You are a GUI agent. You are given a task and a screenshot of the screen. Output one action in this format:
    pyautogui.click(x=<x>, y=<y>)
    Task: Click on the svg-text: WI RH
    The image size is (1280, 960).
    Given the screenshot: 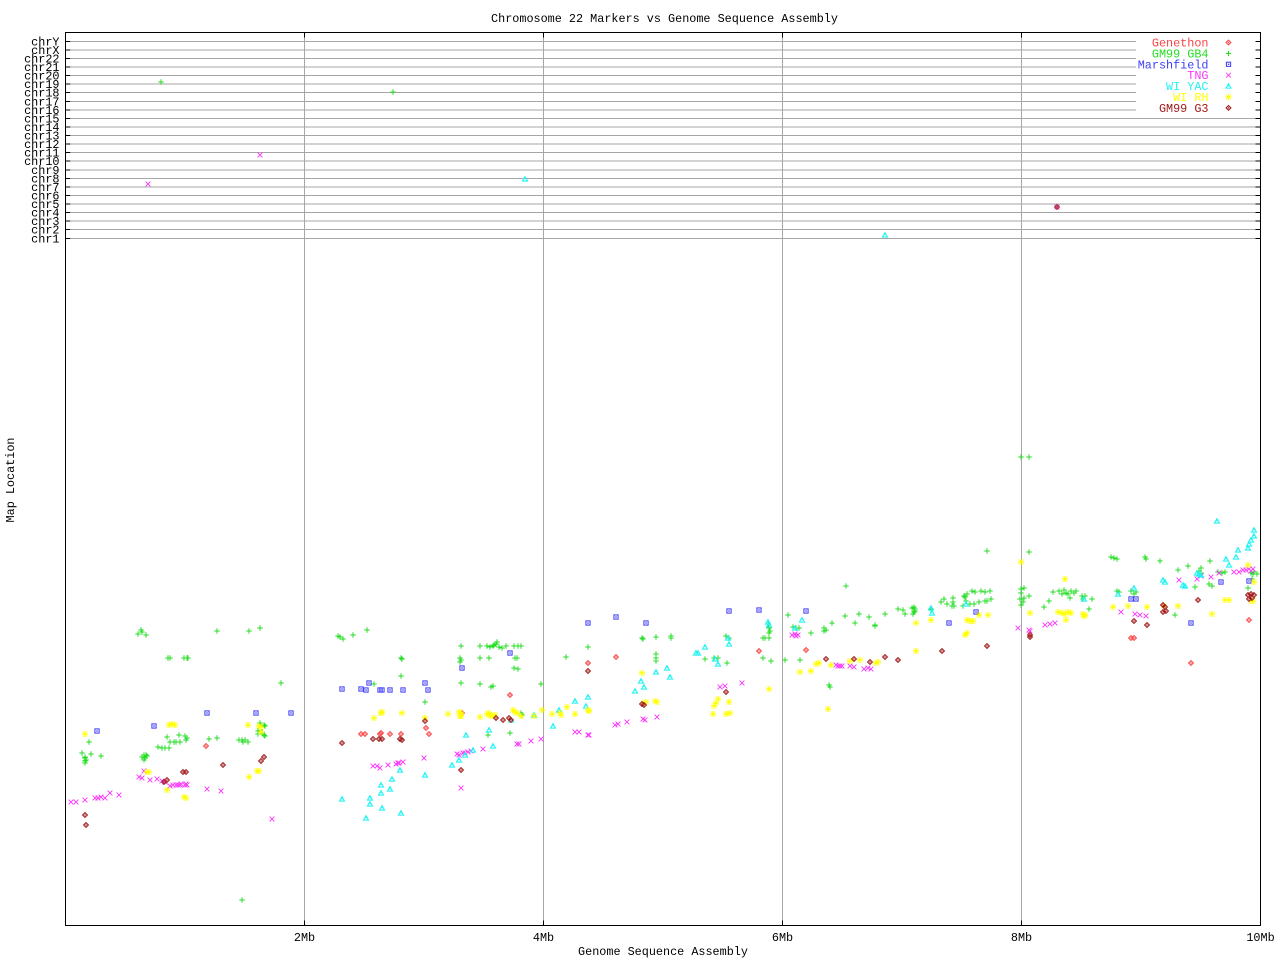 What is the action you would take?
    pyautogui.click(x=1190, y=98)
    